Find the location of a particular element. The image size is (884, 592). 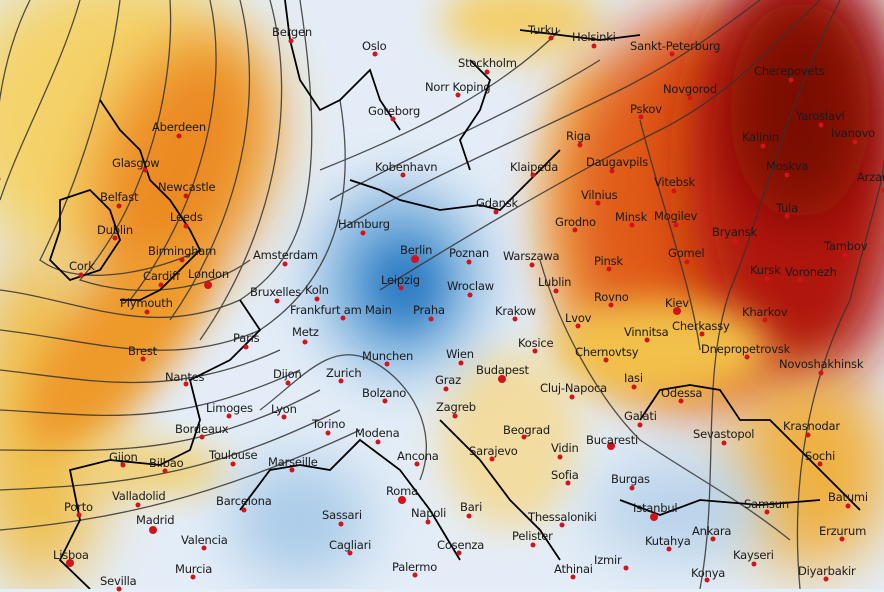

city-marker-cardiff is located at coordinates (161, 285).